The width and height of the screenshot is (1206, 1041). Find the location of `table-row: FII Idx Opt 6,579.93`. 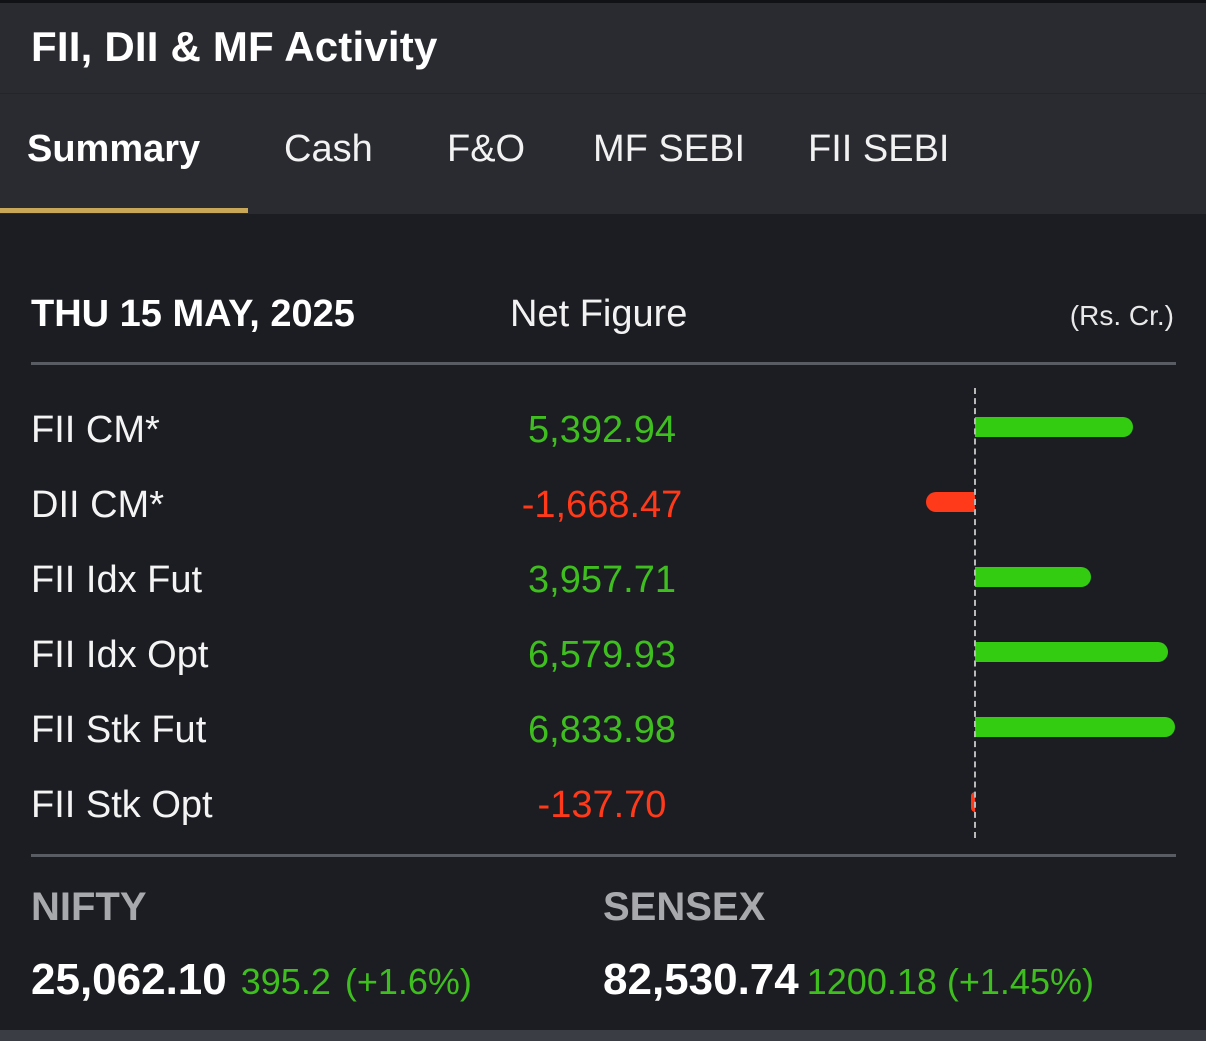

table-row: FII Idx Opt 6,579.93 is located at coordinates (603, 657).